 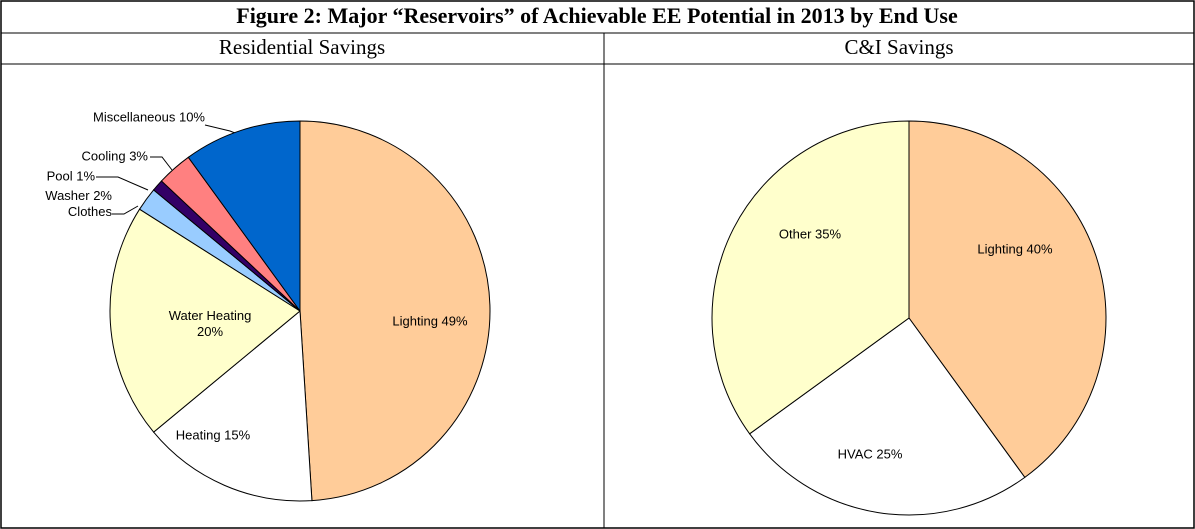 I want to click on slice-label: Lighting 40%, so click(x=1015, y=248).